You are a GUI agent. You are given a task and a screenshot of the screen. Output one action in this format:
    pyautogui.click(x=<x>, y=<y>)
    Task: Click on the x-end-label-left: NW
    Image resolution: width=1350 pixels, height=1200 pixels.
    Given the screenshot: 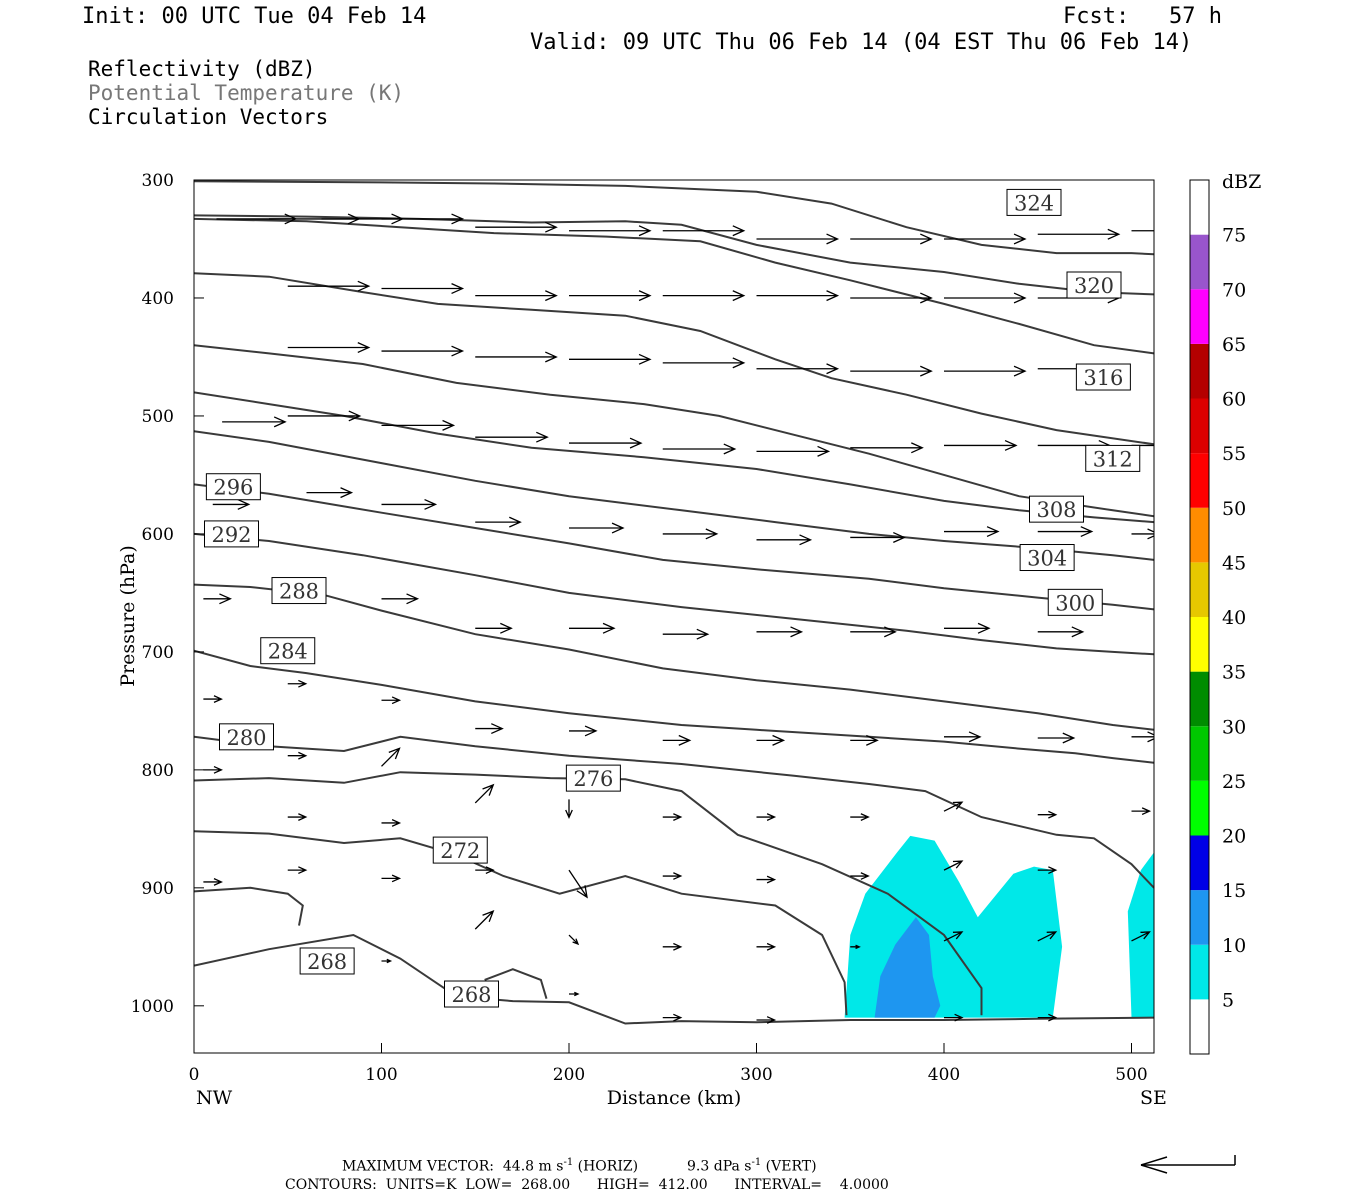 What is the action you would take?
    pyautogui.click(x=214, y=1098)
    